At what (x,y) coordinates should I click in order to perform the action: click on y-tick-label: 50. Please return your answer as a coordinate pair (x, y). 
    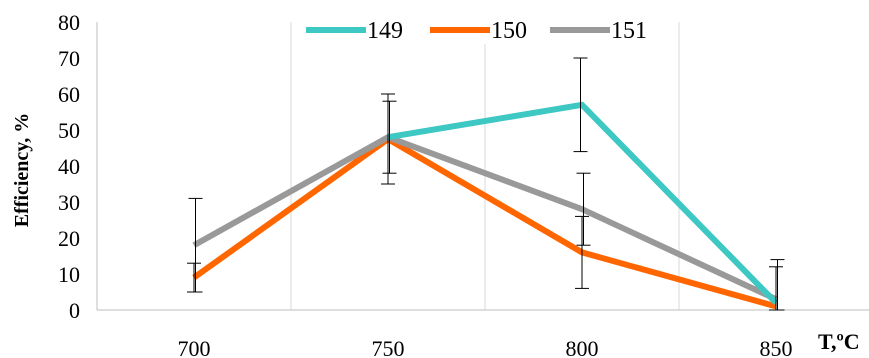
    Looking at the image, I should click on (69, 130).